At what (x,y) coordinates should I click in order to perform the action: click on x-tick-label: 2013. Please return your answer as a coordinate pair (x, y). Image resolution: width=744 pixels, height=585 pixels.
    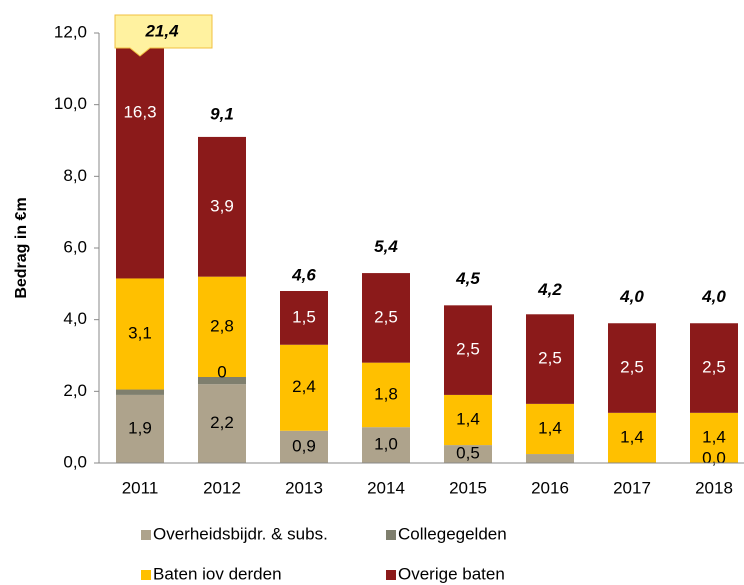
    Looking at the image, I should click on (304, 487).